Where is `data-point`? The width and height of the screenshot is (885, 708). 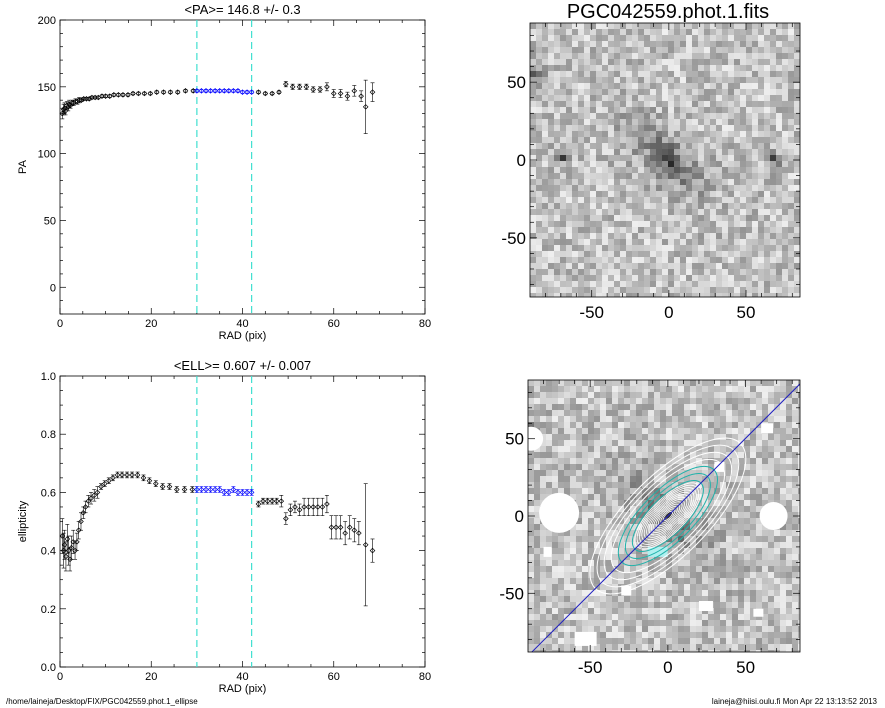
data-point is located at coordinates (272, 93).